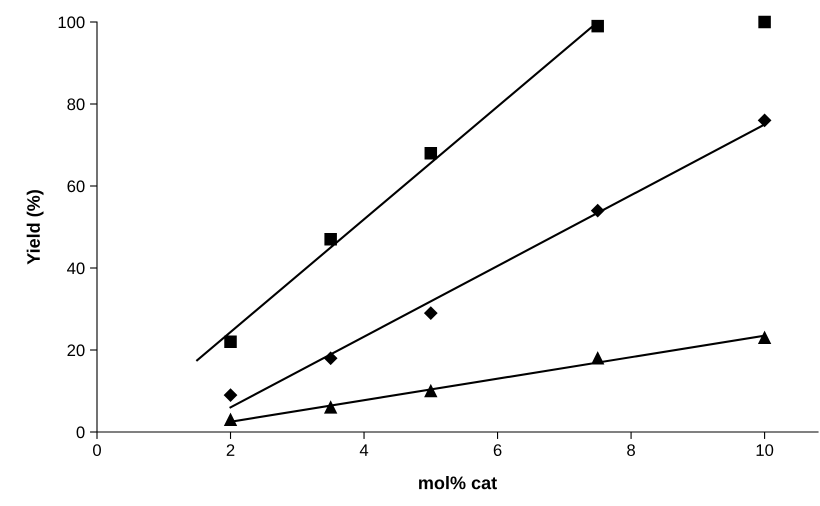  I want to click on y-tick-label: 100, so click(71, 22).